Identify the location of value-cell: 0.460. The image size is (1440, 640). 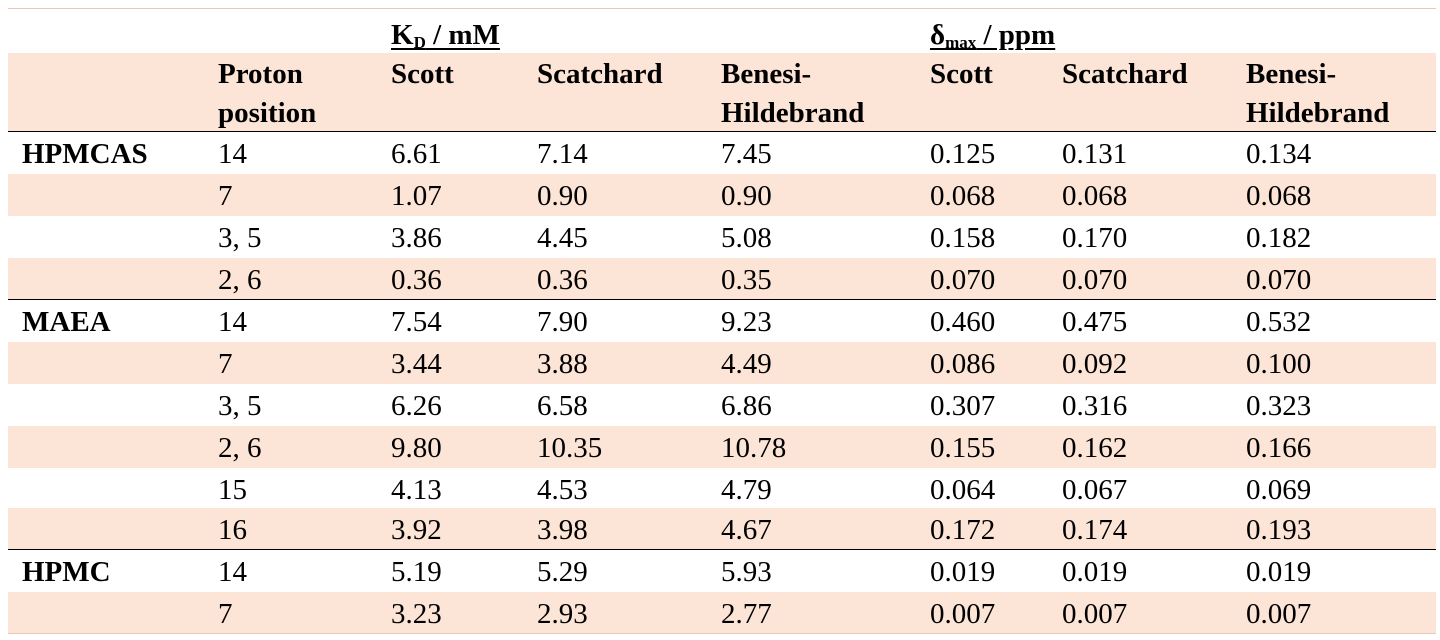
(963, 322).